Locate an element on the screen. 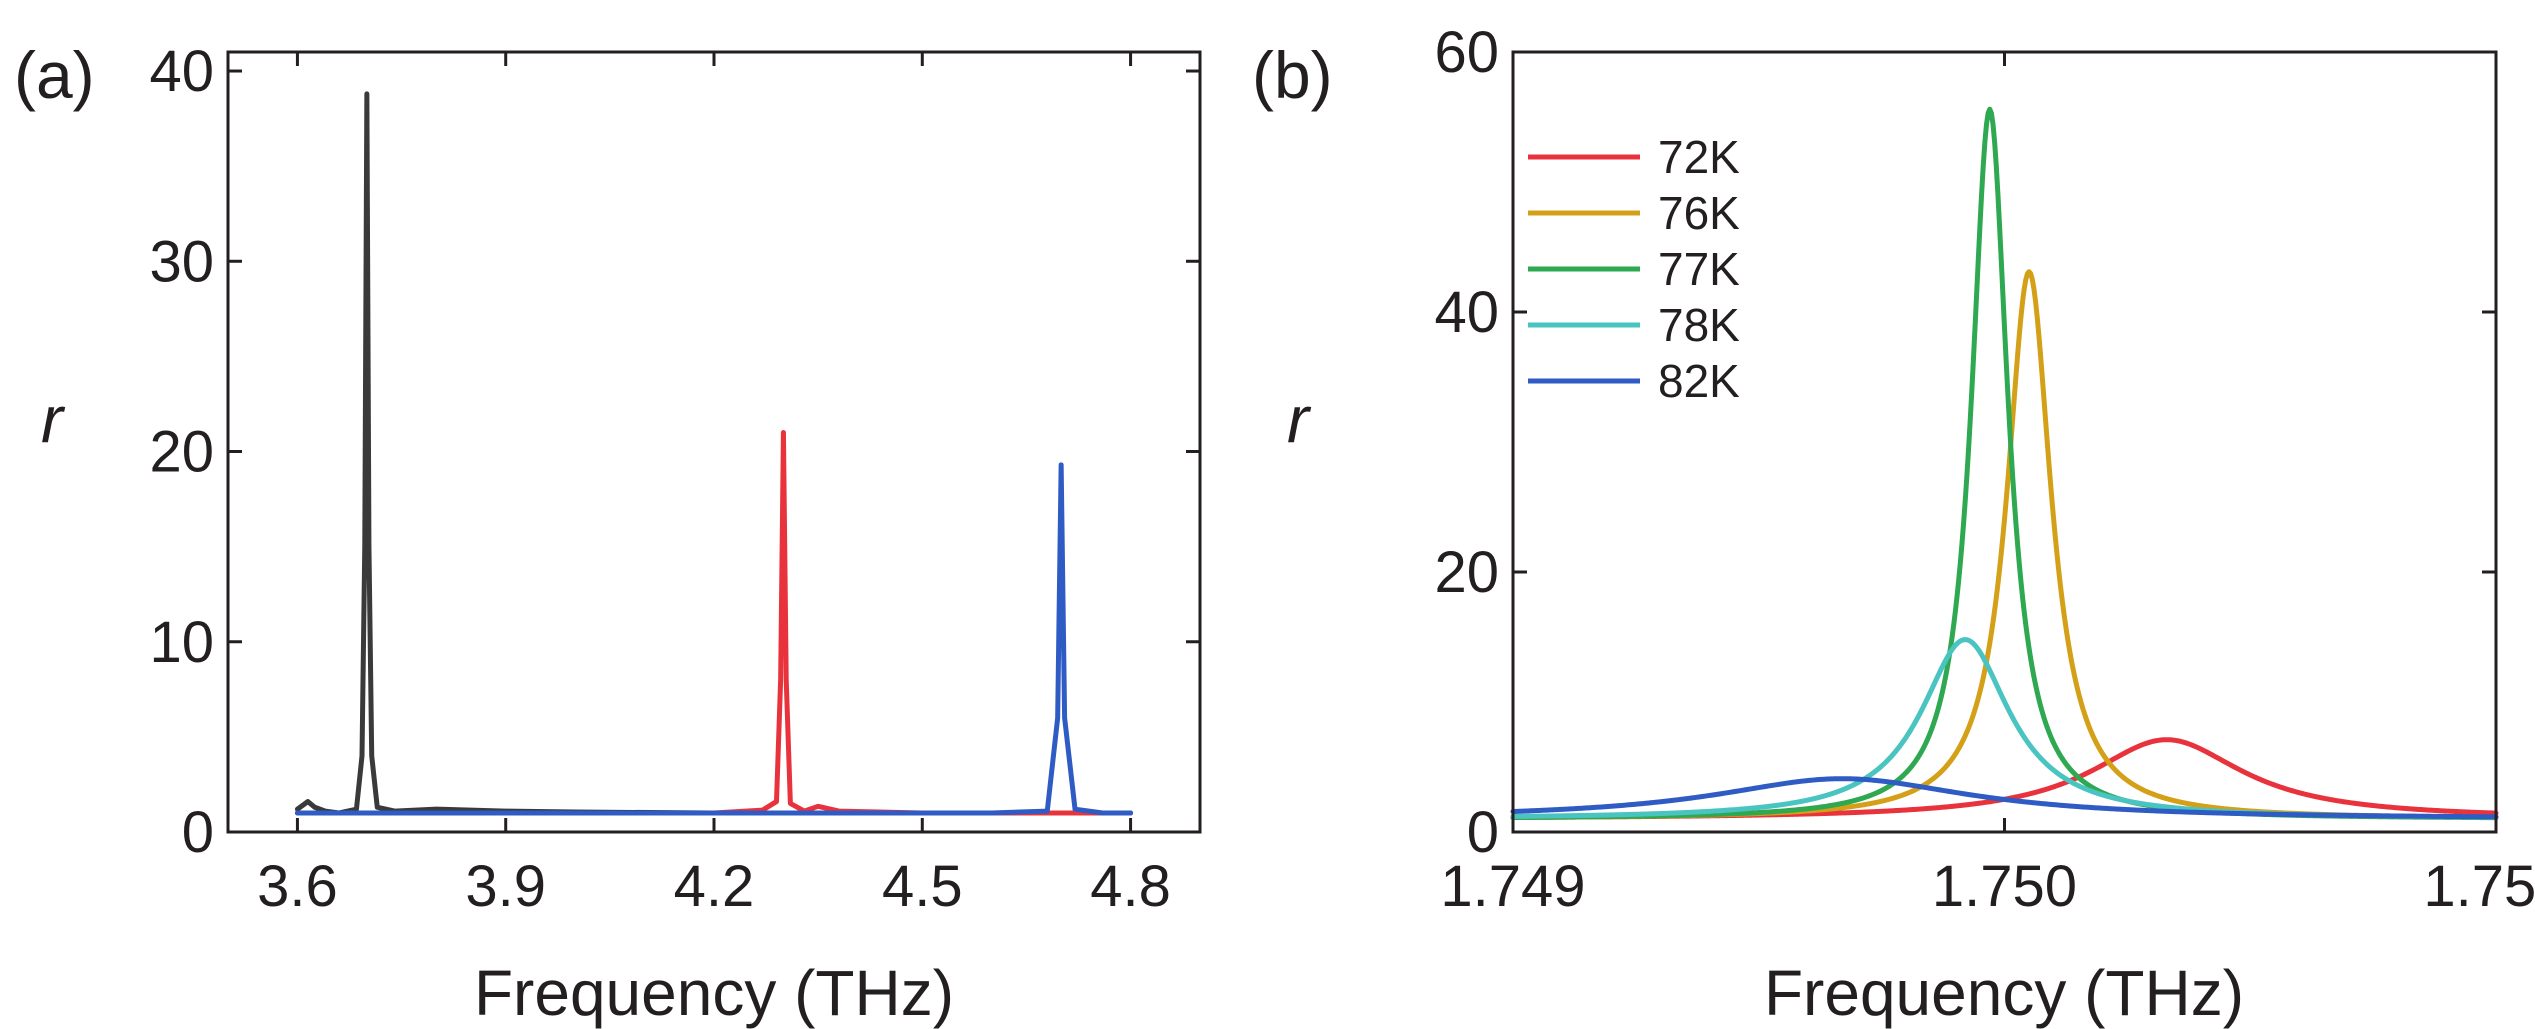 Image resolution: width=2535 pixels, height=1029 pixels. legend-label-82k: 82K is located at coordinates (1699, 381).